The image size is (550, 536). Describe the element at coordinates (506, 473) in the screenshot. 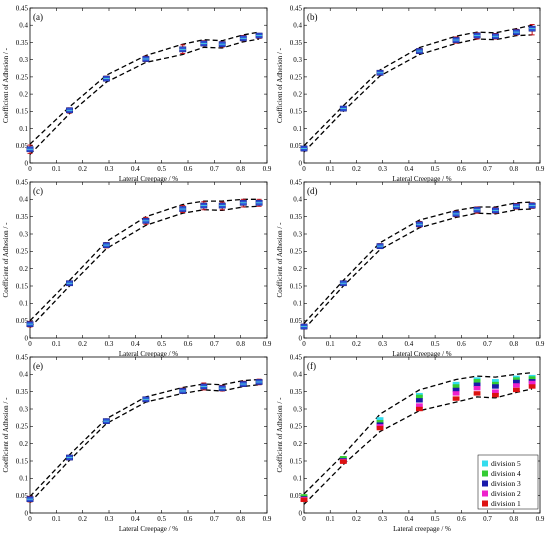

I see `legend-label: division 4` at that location.